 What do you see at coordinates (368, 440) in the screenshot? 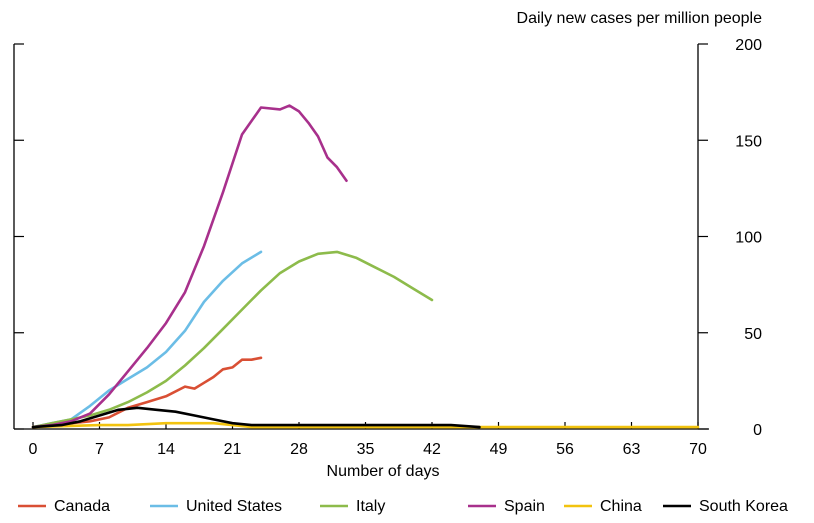
I see `x-axis-ticks: 0 7 14 21 28 35 42 49 56 63 70` at bounding box center [368, 440].